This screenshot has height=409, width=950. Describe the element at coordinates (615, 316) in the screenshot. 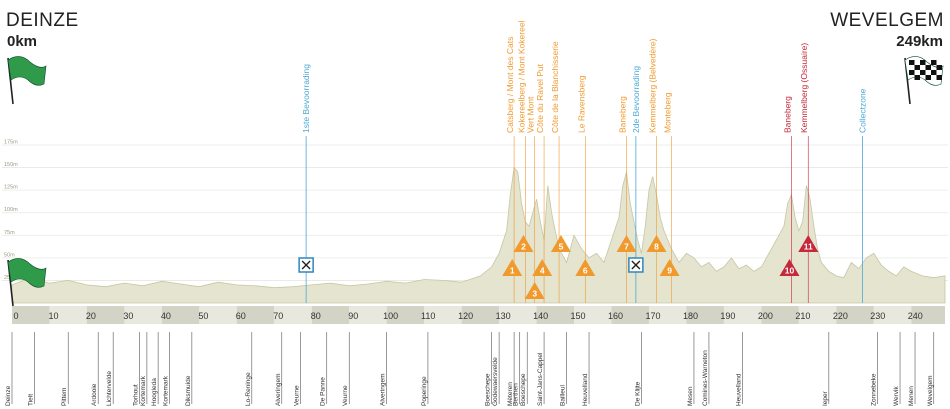

I see `x-tick-label: 160` at that location.